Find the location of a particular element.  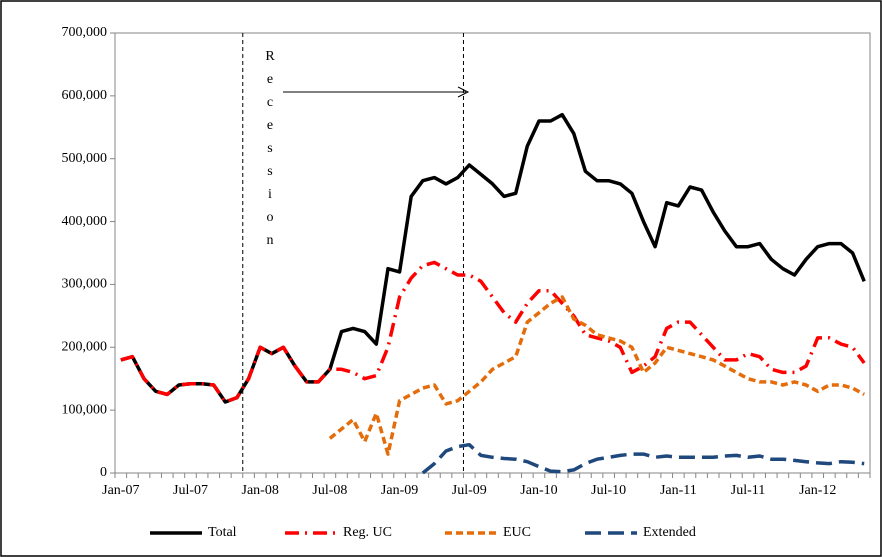

y-tick-label: 200,000 is located at coordinates (85, 347).